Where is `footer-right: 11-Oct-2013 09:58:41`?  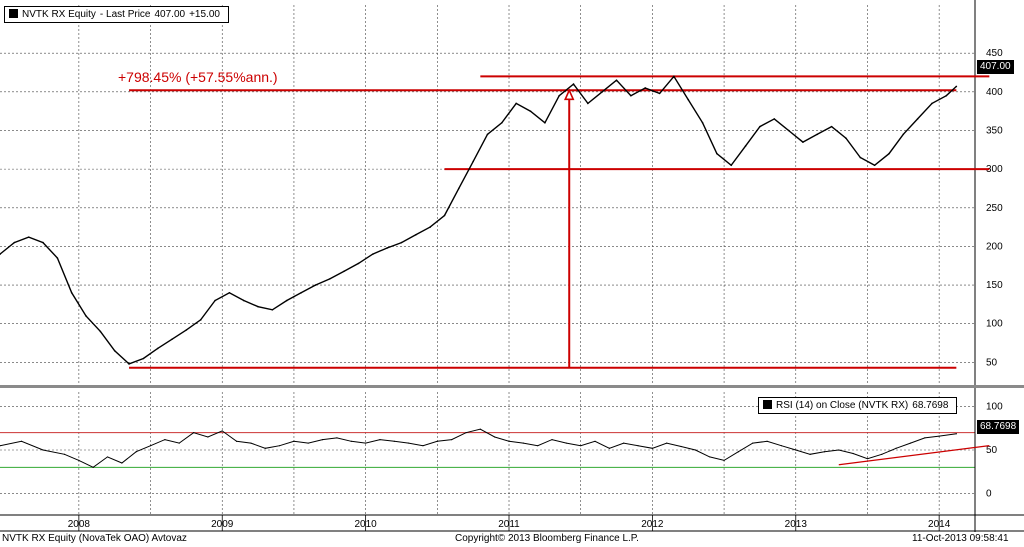 footer-right: 11-Oct-2013 09:58:41 is located at coordinates (960, 538).